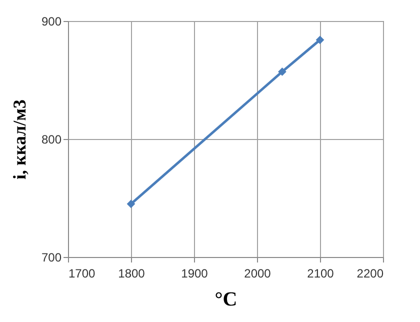 The image size is (420, 322). What do you see at coordinates (194, 273) in the screenshot?
I see `x-tick-label: 1900` at bounding box center [194, 273].